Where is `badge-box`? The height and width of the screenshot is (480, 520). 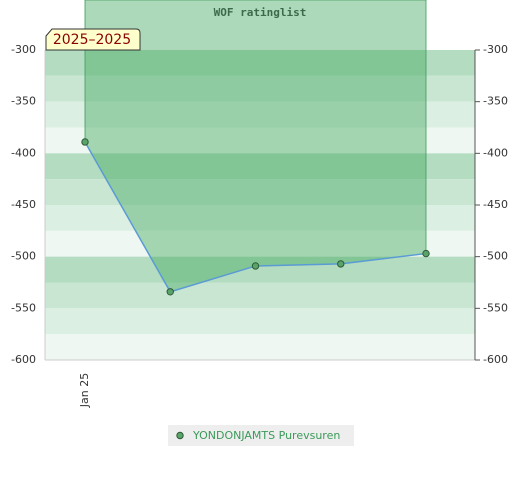 badge-box is located at coordinates (93, 39).